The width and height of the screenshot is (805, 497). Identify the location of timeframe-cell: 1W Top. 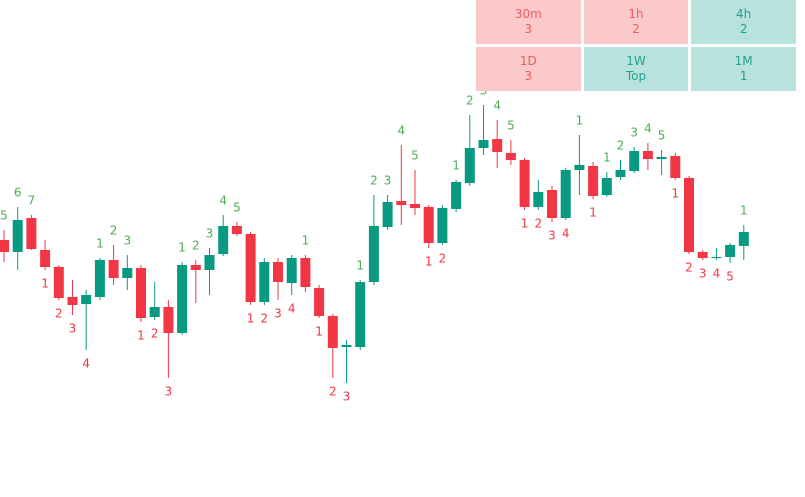
(636, 69).